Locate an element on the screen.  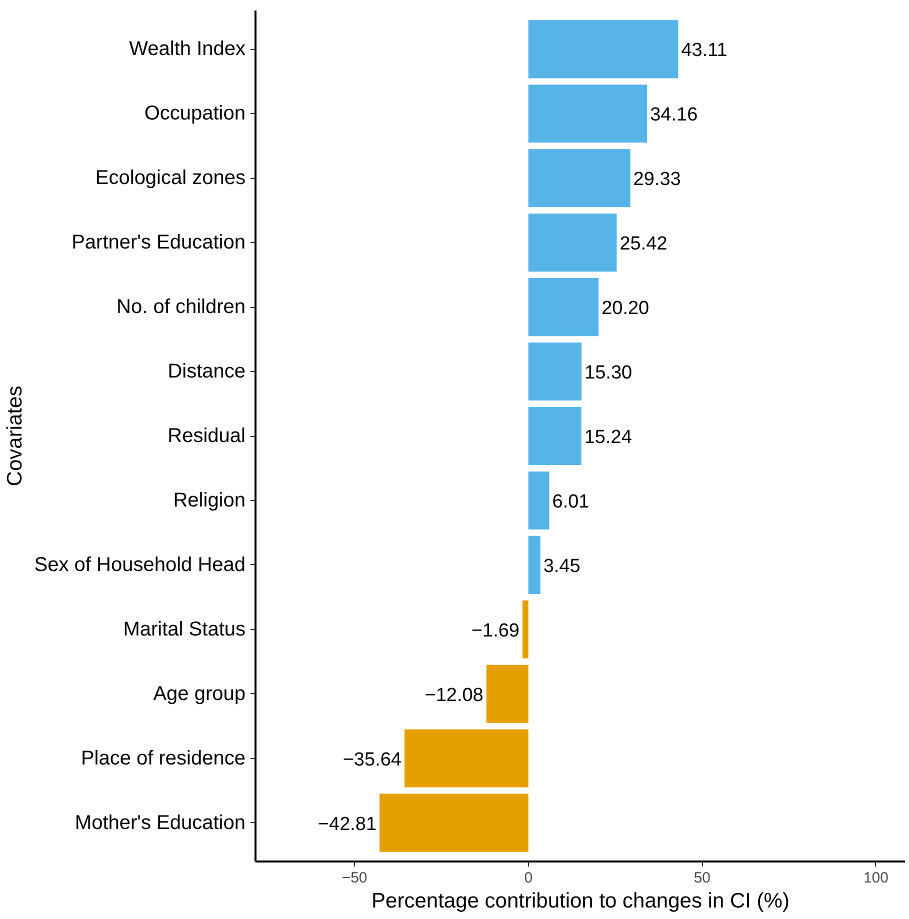
y-tick-label: No. of children is located at coordinates (181, 307).